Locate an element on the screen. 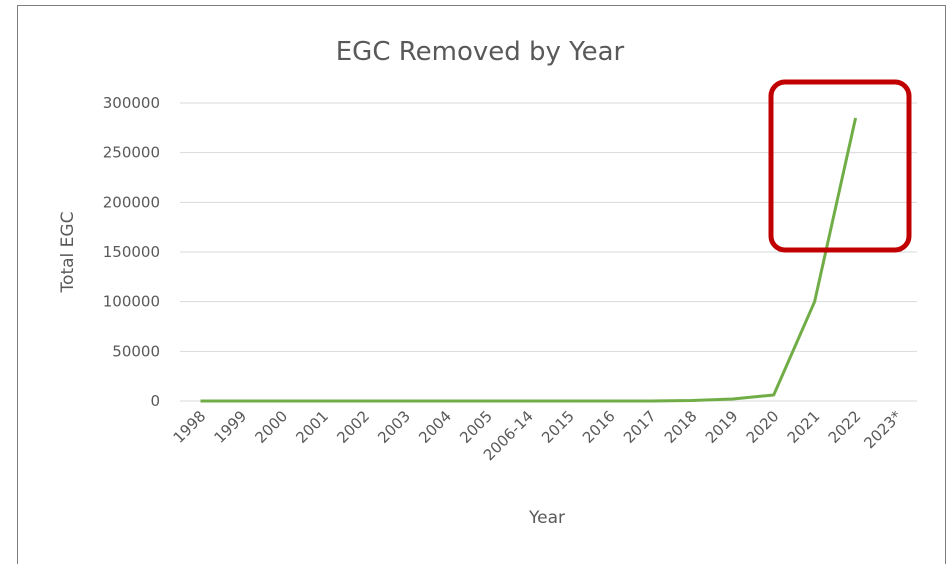  x-axis-label: Year is located at coordinates (546, 518).